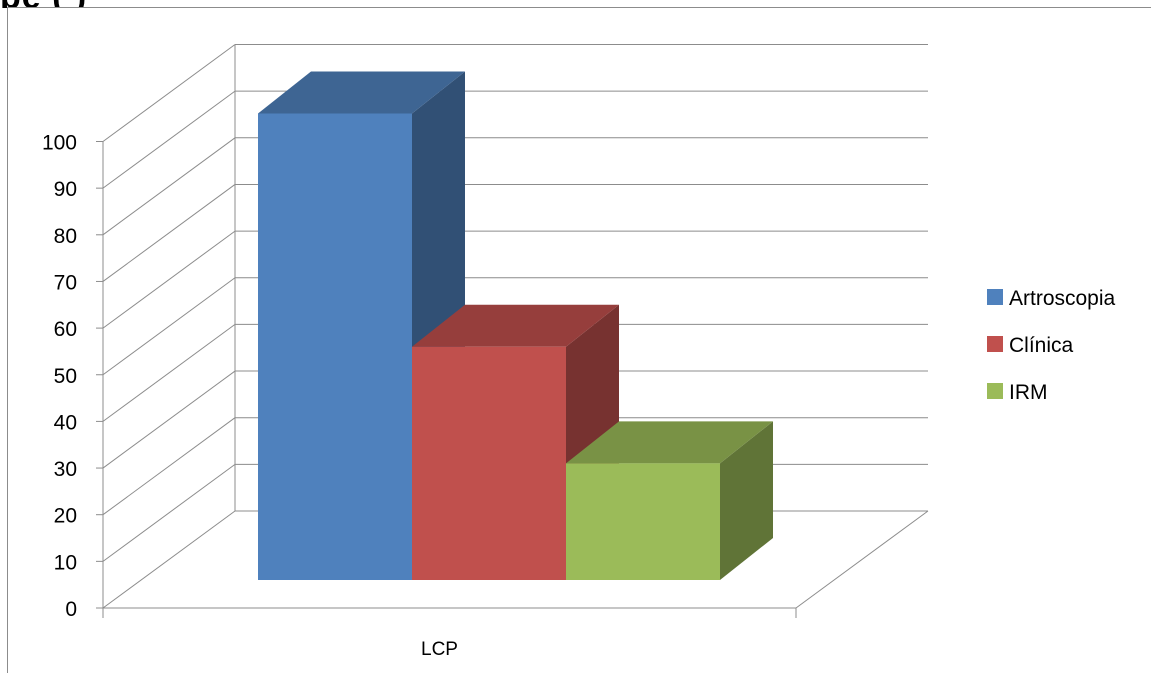 This screenshot has width=1153, height=674. What do you see at coordinates (65, 282) in the screenshot?
I see `y-tick-label: 70` at bounding box center [65, 282].